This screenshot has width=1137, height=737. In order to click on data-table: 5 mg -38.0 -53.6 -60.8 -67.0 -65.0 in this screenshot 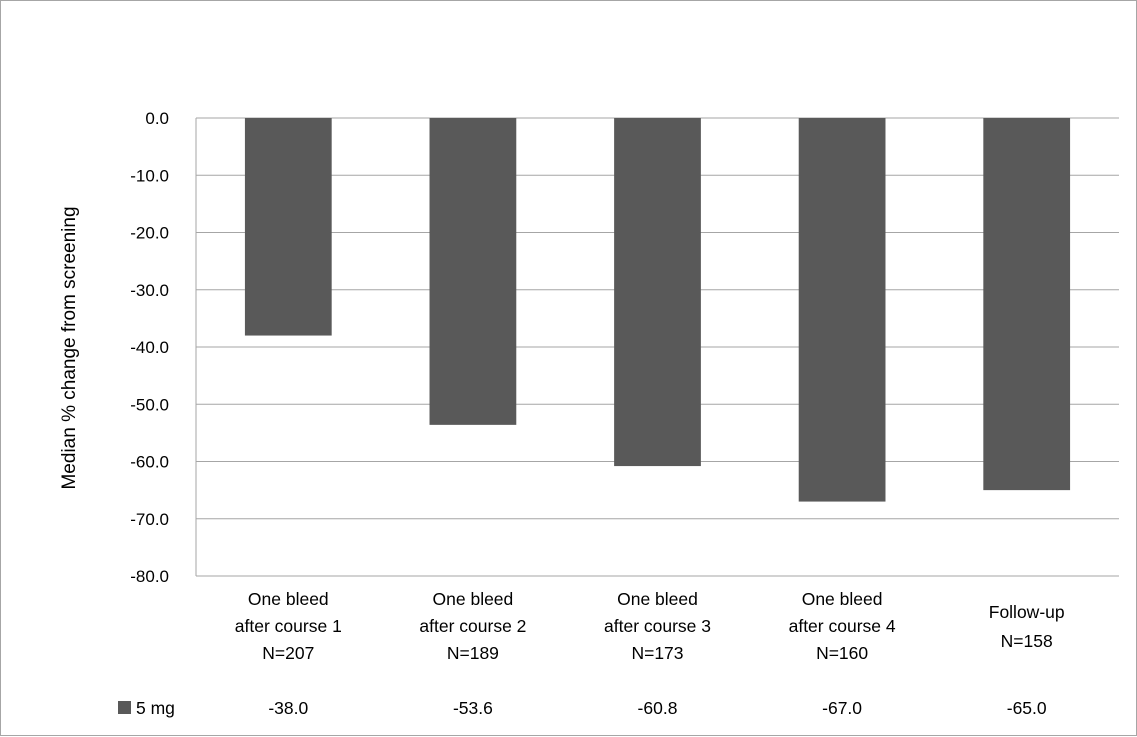, I will do `click(582, 708)`.